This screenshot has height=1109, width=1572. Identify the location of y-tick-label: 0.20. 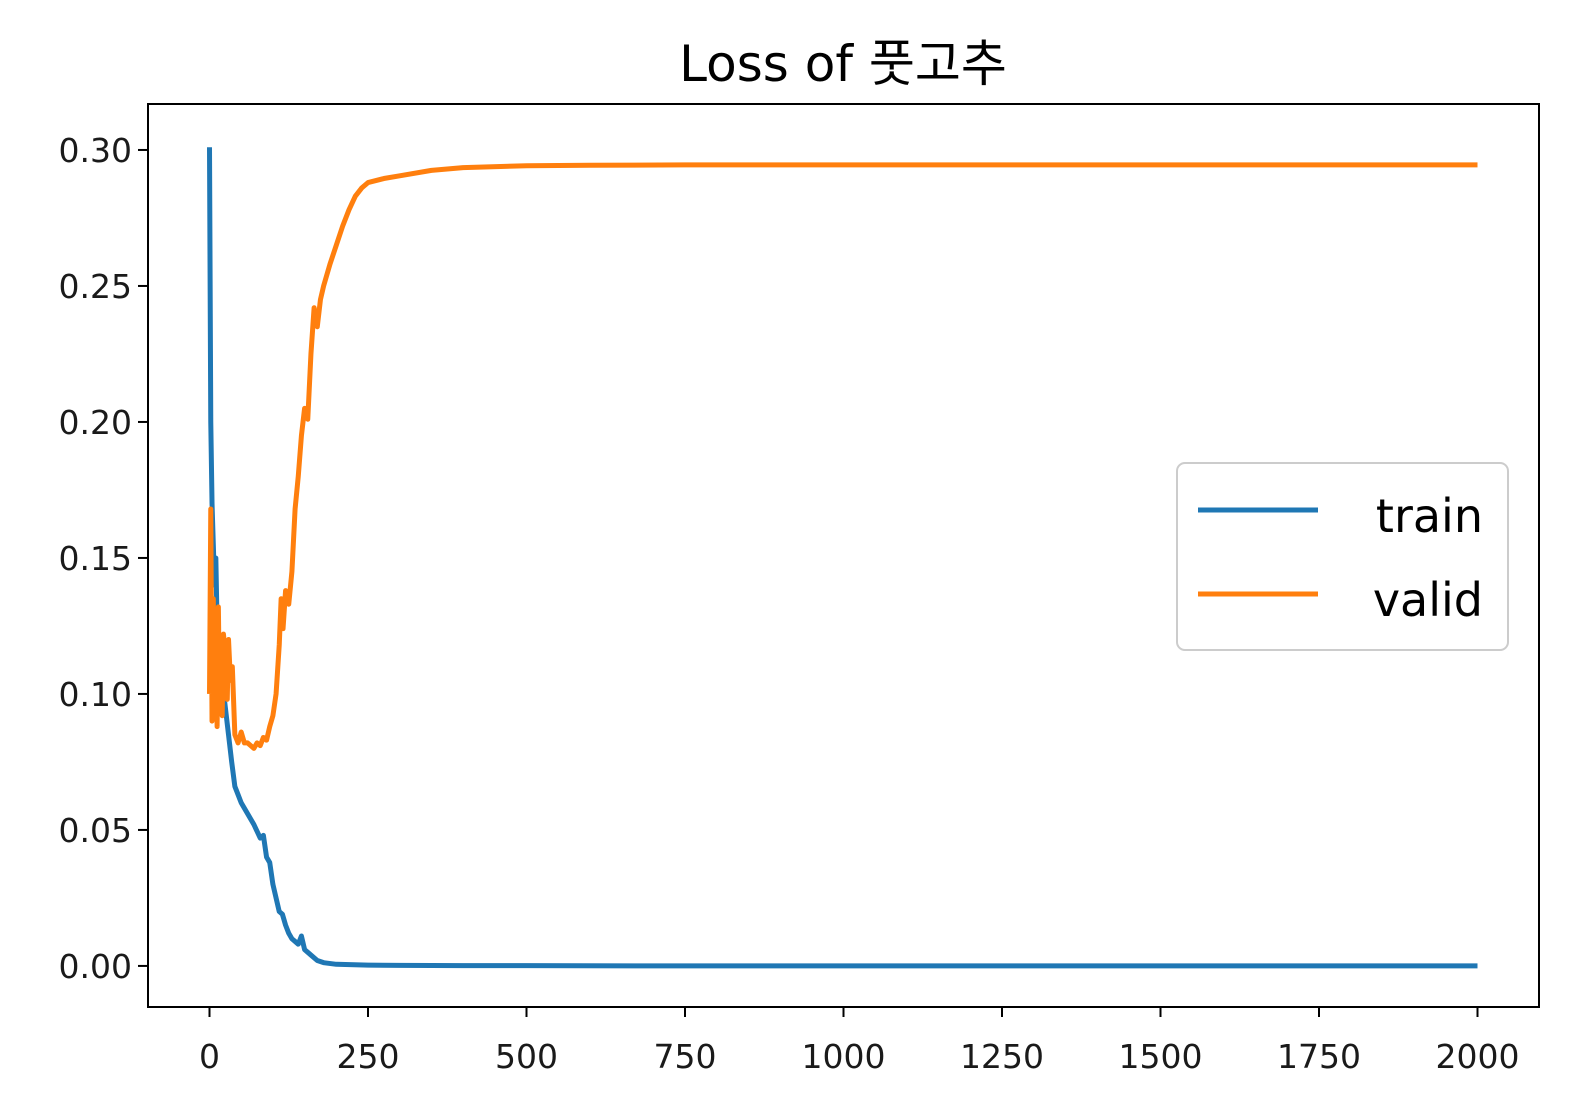
(95, 422).